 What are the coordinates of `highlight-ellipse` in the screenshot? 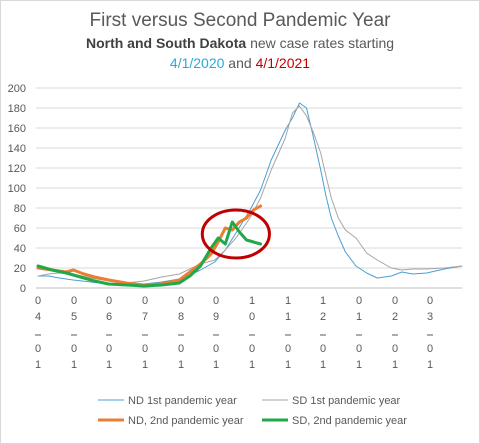 It's located at (235, 234).